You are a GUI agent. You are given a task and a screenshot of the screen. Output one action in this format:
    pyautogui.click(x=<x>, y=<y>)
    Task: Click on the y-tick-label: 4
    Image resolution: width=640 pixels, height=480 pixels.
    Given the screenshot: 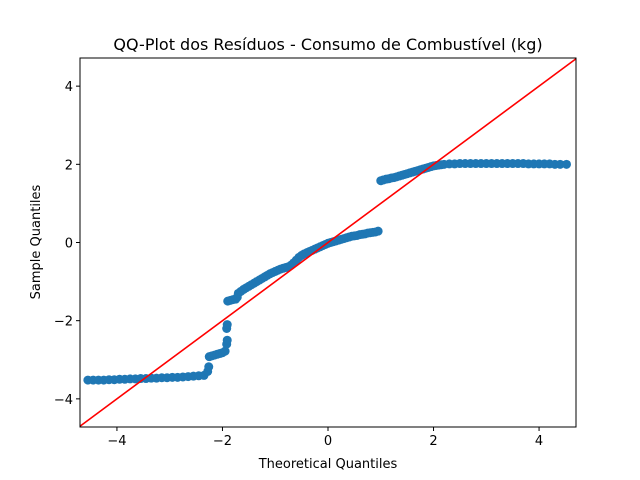 What is the action you would take?
    pyautogui.click(x=69, y=87)
    